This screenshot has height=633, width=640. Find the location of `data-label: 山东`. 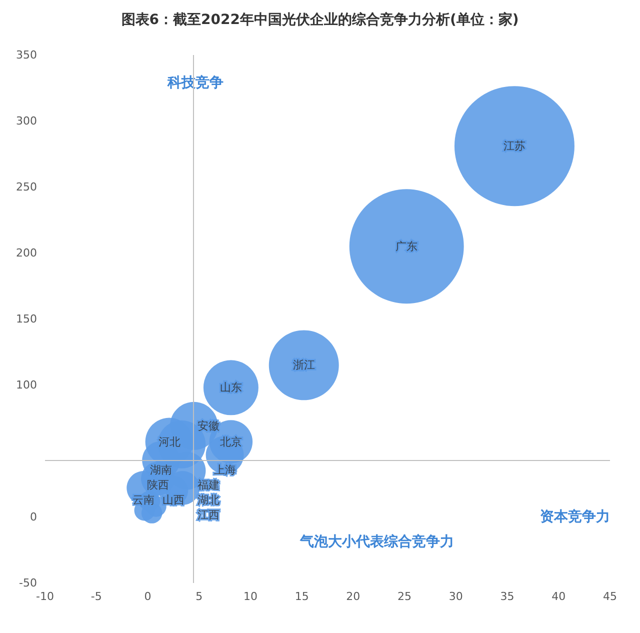

data-label: 山东 is located at coordinates (231, 387).